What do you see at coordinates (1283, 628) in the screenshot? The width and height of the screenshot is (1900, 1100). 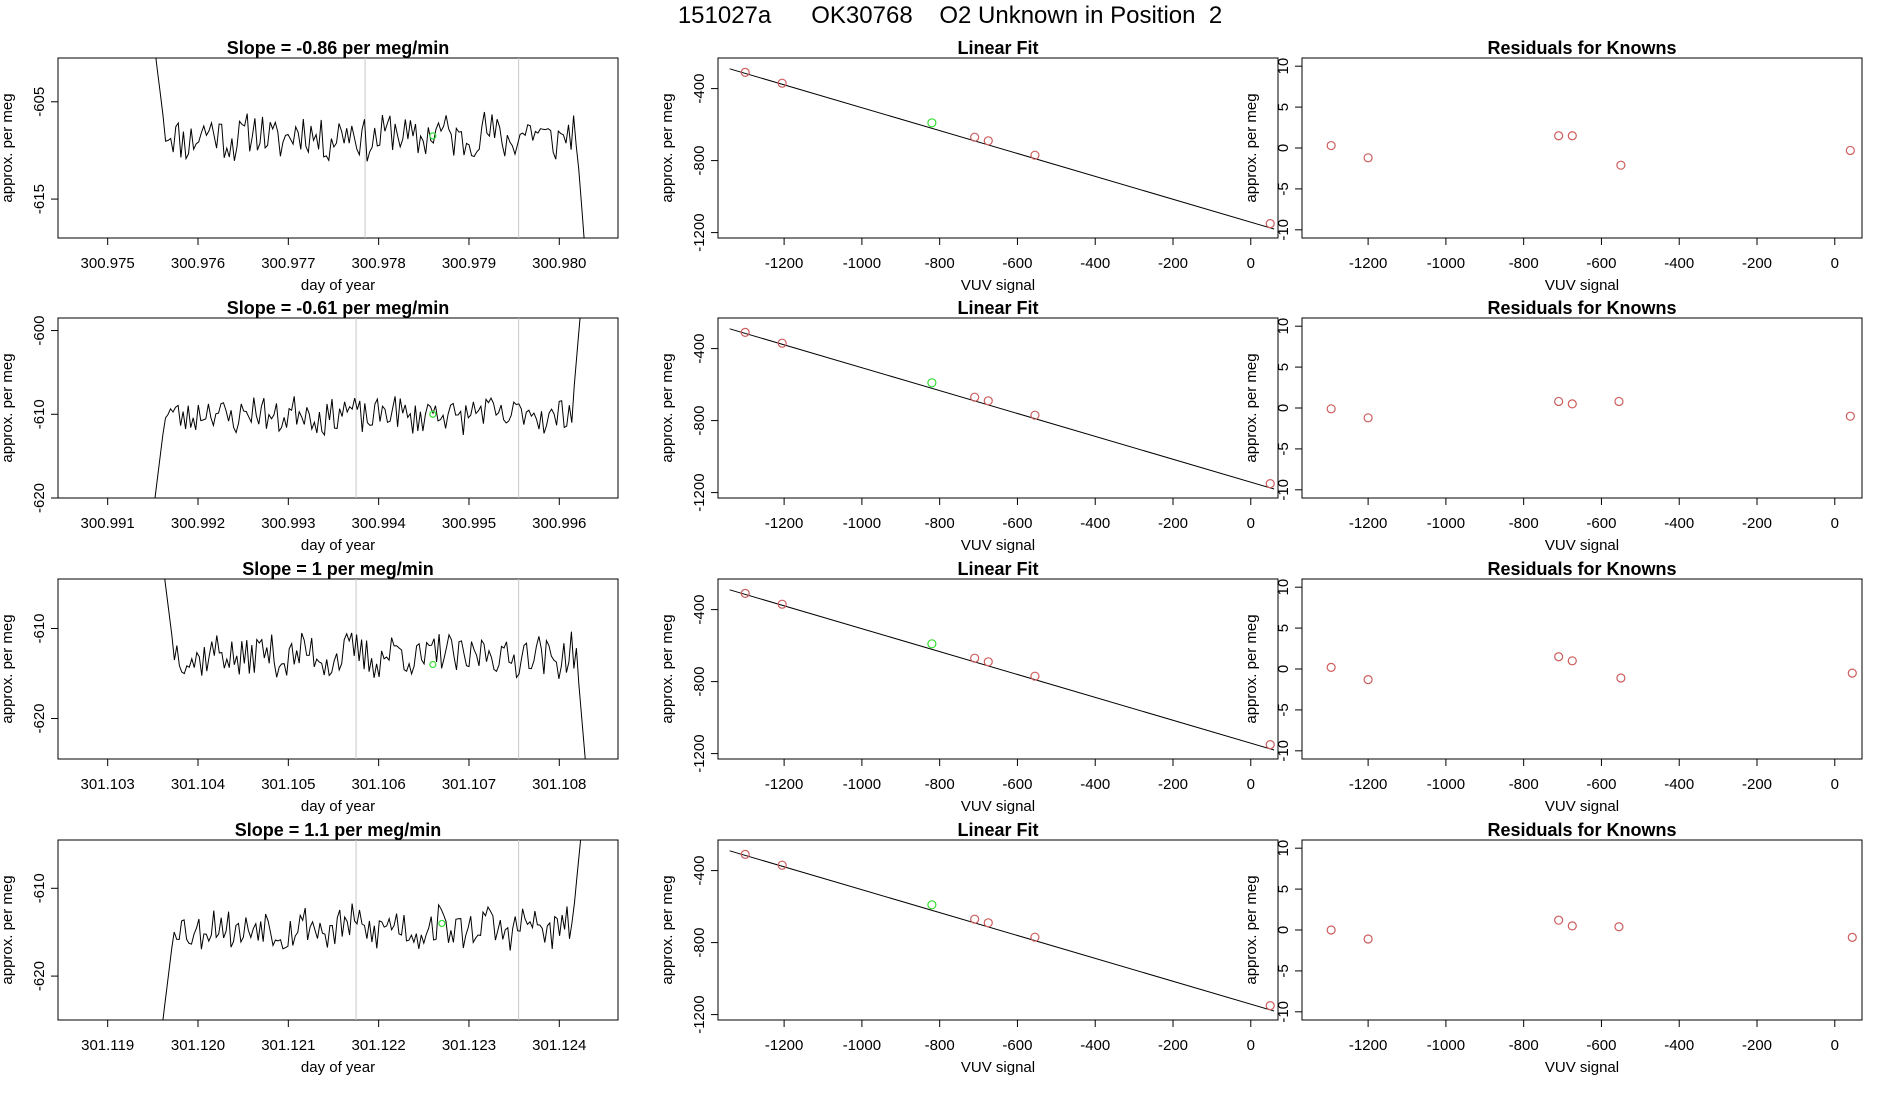 I see `y-tick-label: 5` at bounding box center [1283, 628].